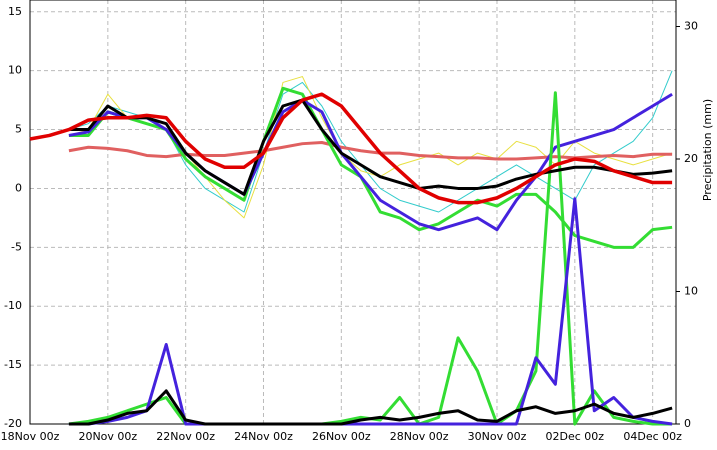 The width and height of the screenshot is (717, 450). I want to click on y-tick-label: 5, so click(18, 129).